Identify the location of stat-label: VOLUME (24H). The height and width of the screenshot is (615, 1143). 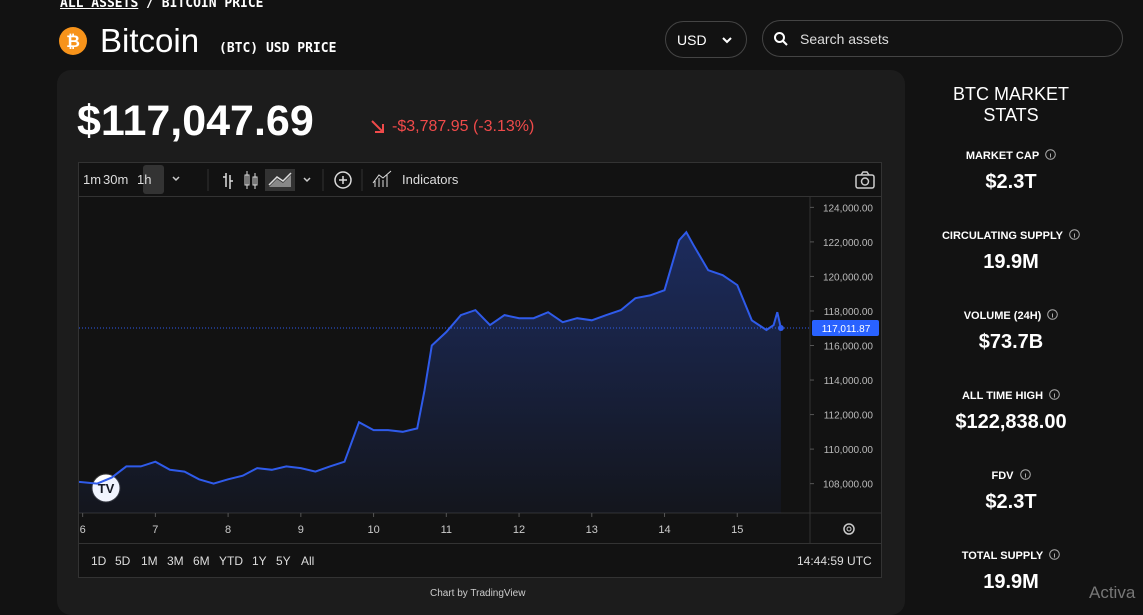
(1011, 315).